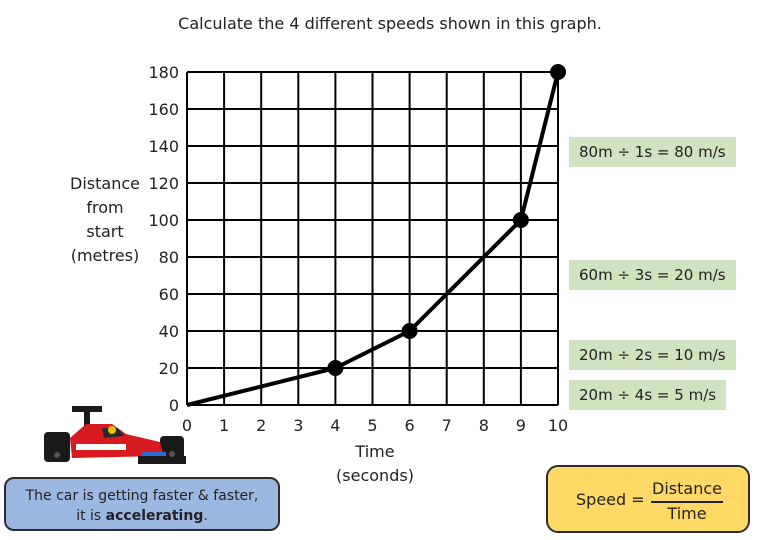  I want to click on x-tick-label: 4, so click(335, 425).